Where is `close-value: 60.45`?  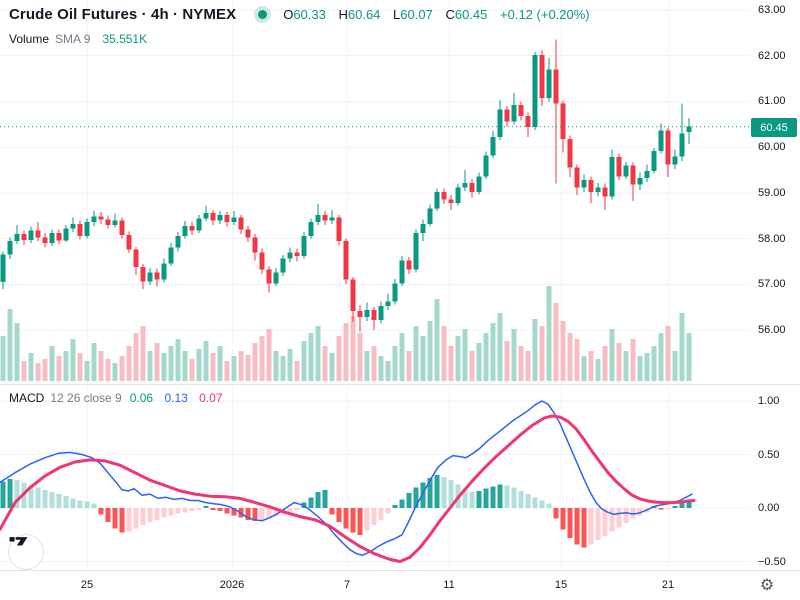 close-value: 60.45 is located at coordinates (471, 14).